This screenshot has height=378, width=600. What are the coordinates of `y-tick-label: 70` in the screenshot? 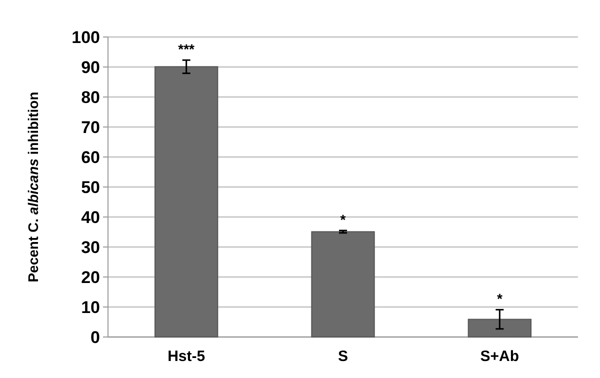 It's located at (90, 127).